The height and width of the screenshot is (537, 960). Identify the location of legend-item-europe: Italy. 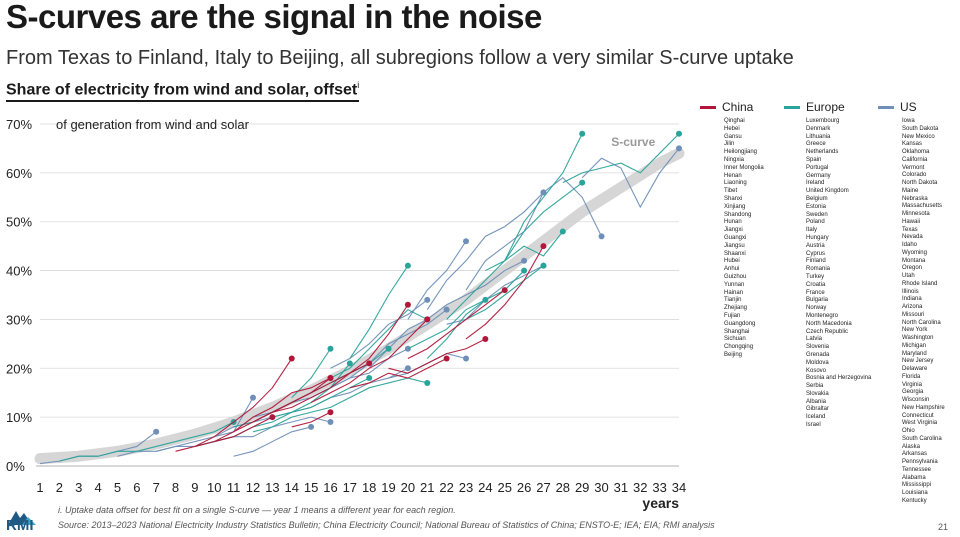
(812, 230).